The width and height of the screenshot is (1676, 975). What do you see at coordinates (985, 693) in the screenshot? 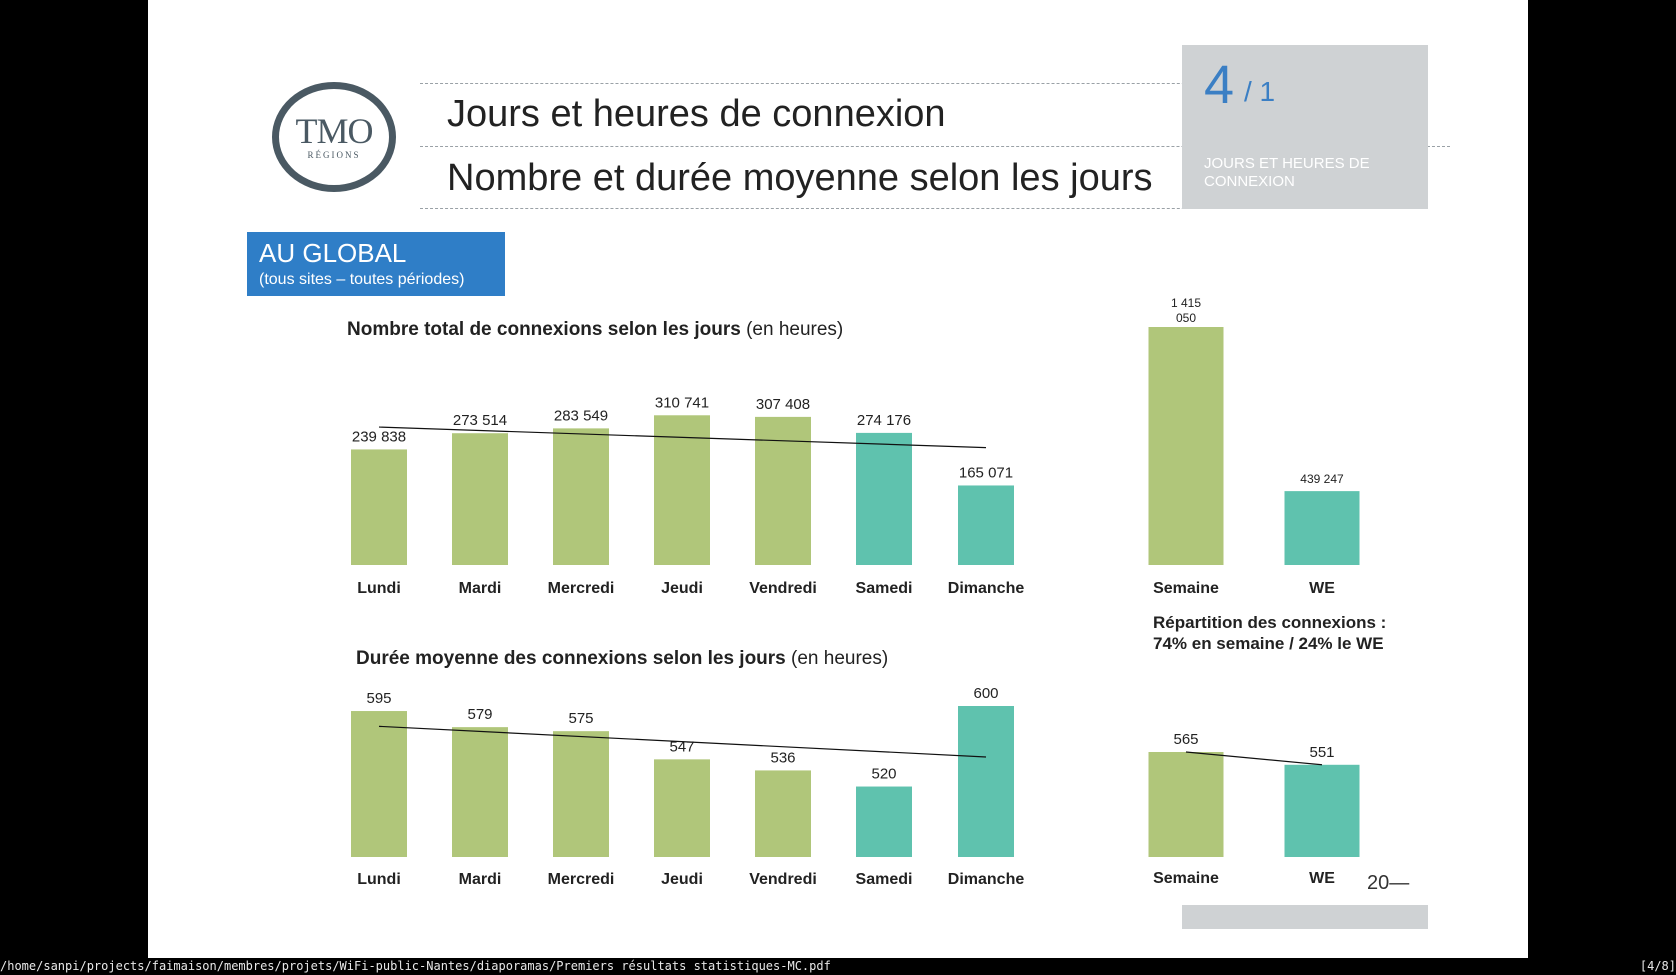
I see `value-label-duree-dimanche: 600` at bounding box center [985, 693].